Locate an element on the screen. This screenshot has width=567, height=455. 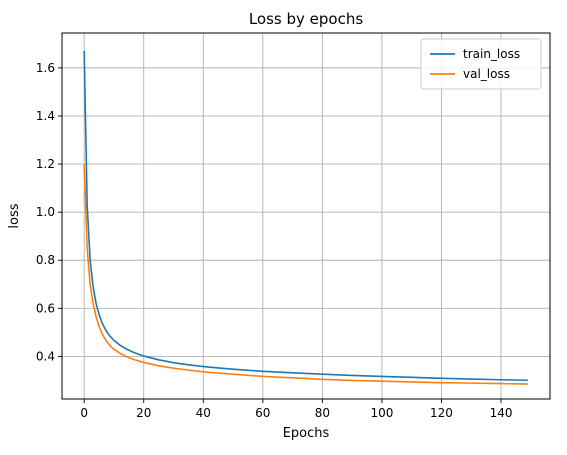
x-tick-label: 60 is located at coordinates (262, 413).